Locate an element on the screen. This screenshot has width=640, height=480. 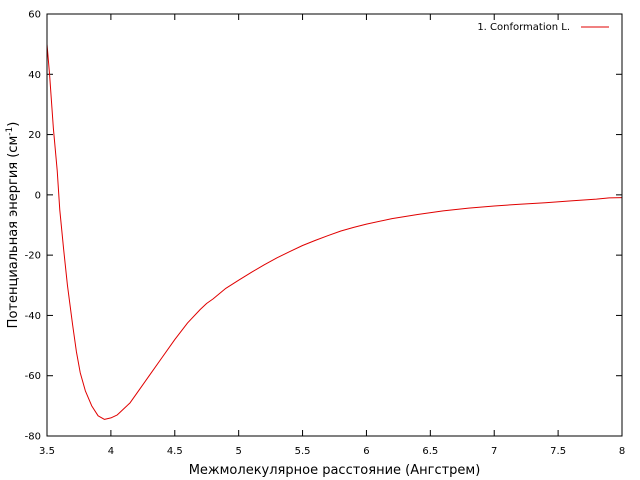
y-tick-label: 60 is located at coordinates (34, 15).